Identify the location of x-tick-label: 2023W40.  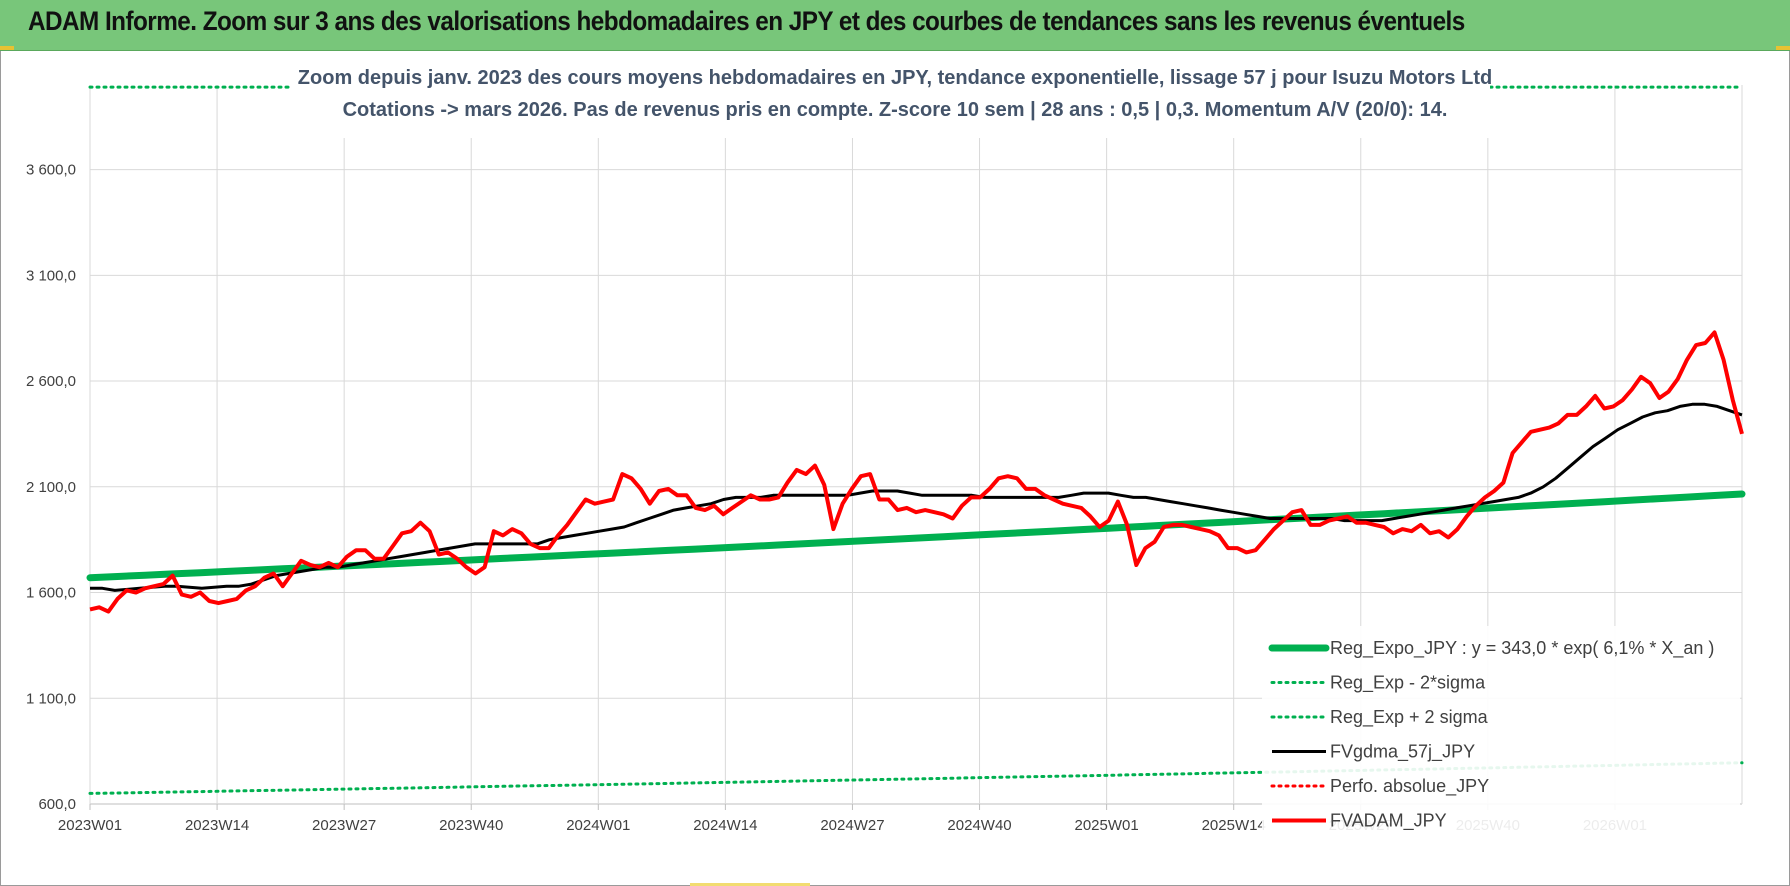
(471, 825).